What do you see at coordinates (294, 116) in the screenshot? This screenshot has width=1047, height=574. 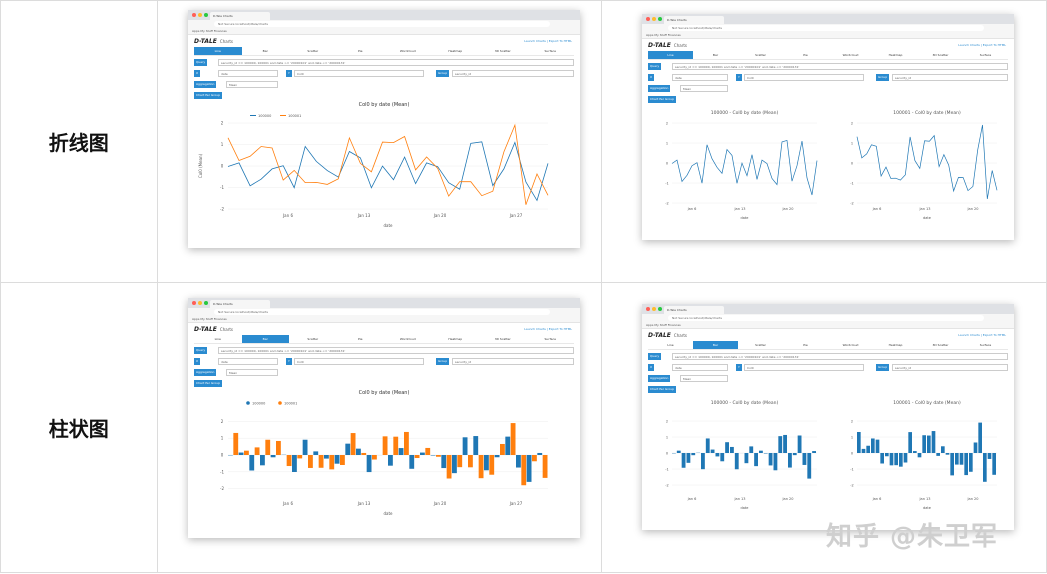 I see `legend-100001: 100001` at bounding box center [294, 116].